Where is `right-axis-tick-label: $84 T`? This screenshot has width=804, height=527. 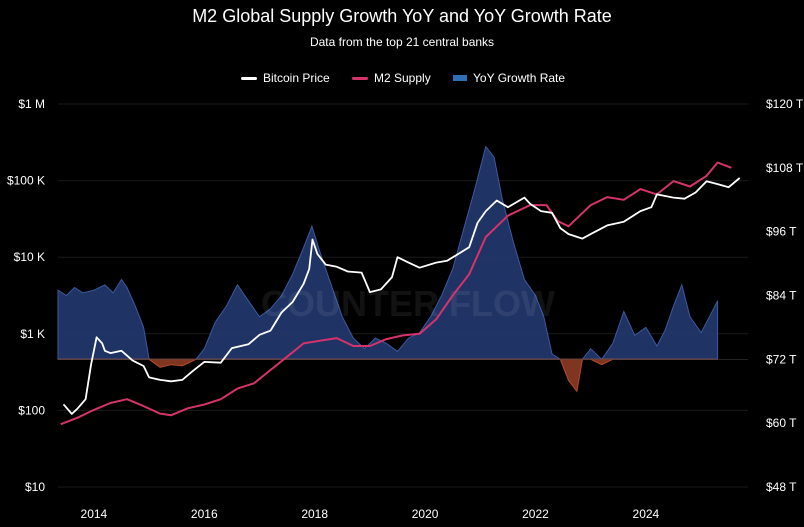 right-axis-tick-label: $84 T is located at coordinates (781, 296).